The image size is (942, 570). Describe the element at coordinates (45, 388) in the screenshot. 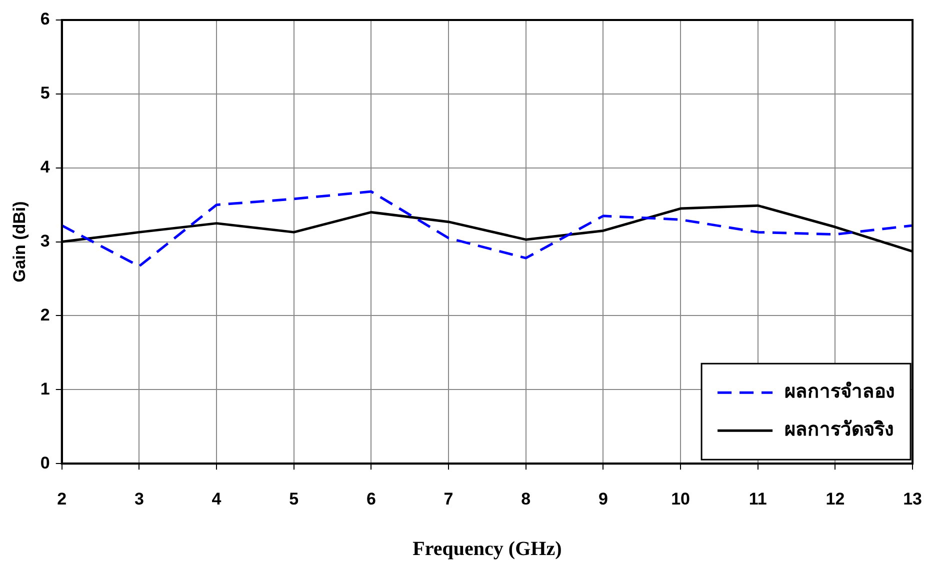

I see `y-tick-label: 1` at that location.